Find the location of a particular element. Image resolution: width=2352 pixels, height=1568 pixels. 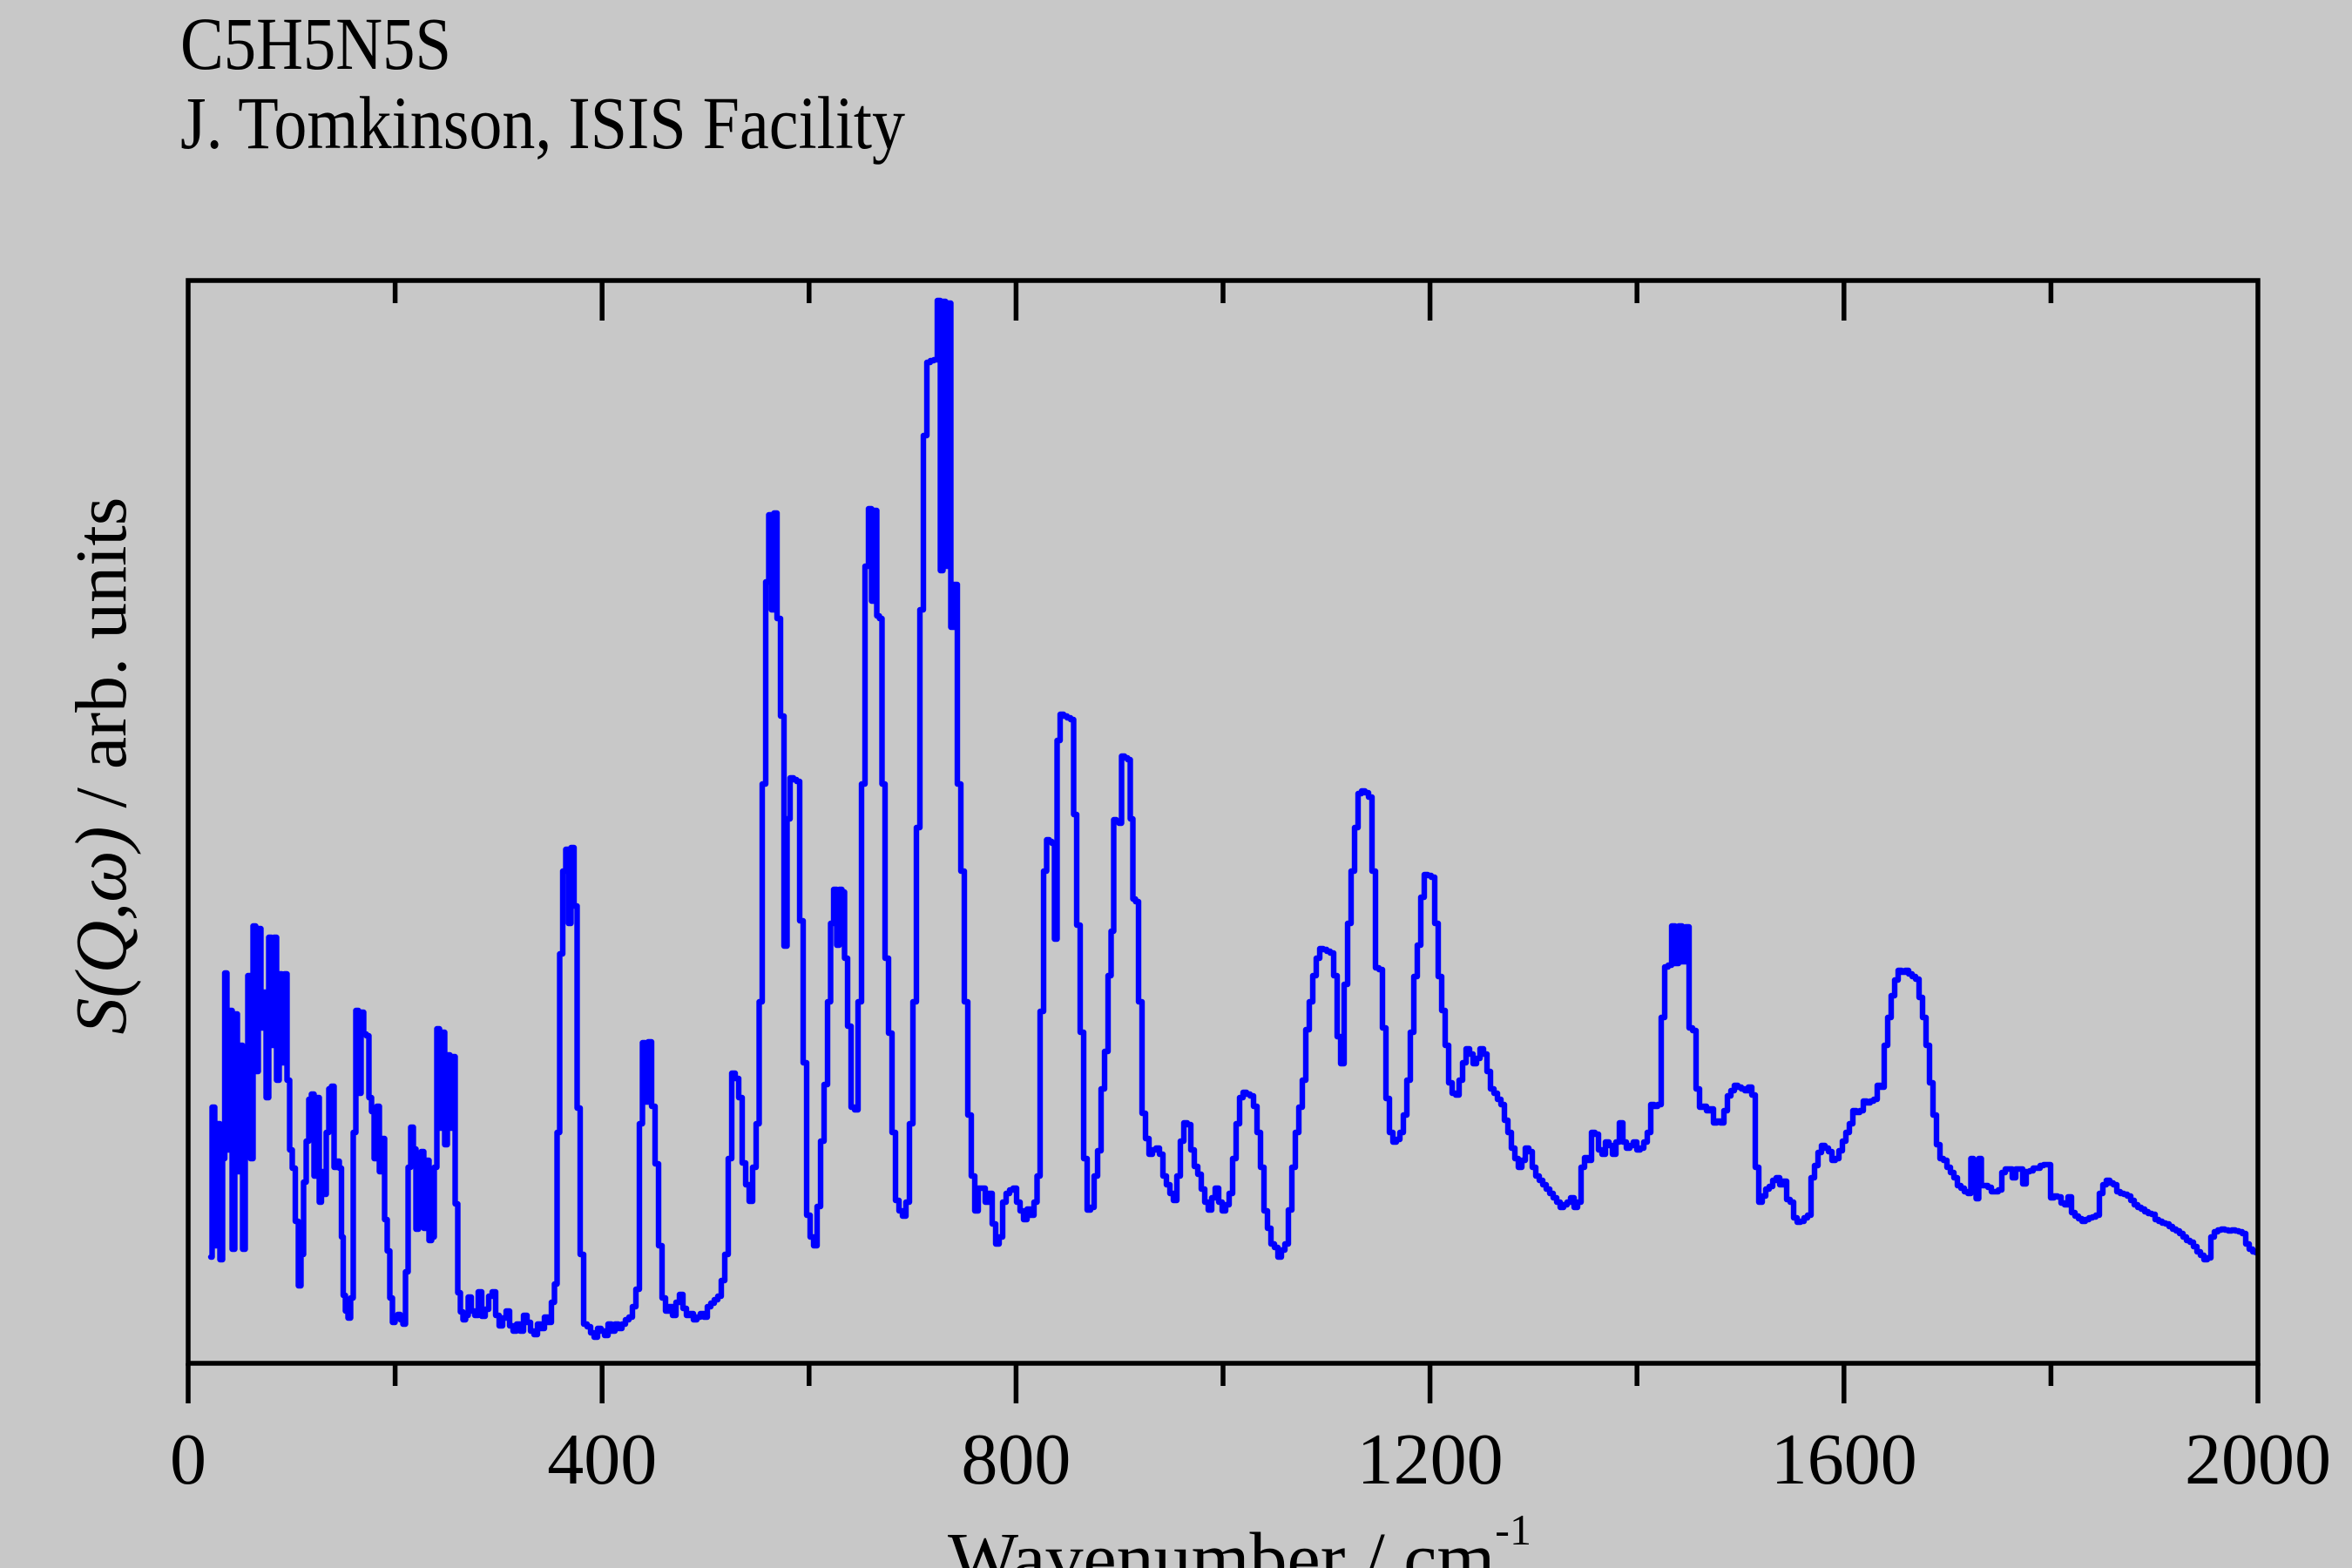

svg-text: 2000 is located at coordinates (2258, 1459).